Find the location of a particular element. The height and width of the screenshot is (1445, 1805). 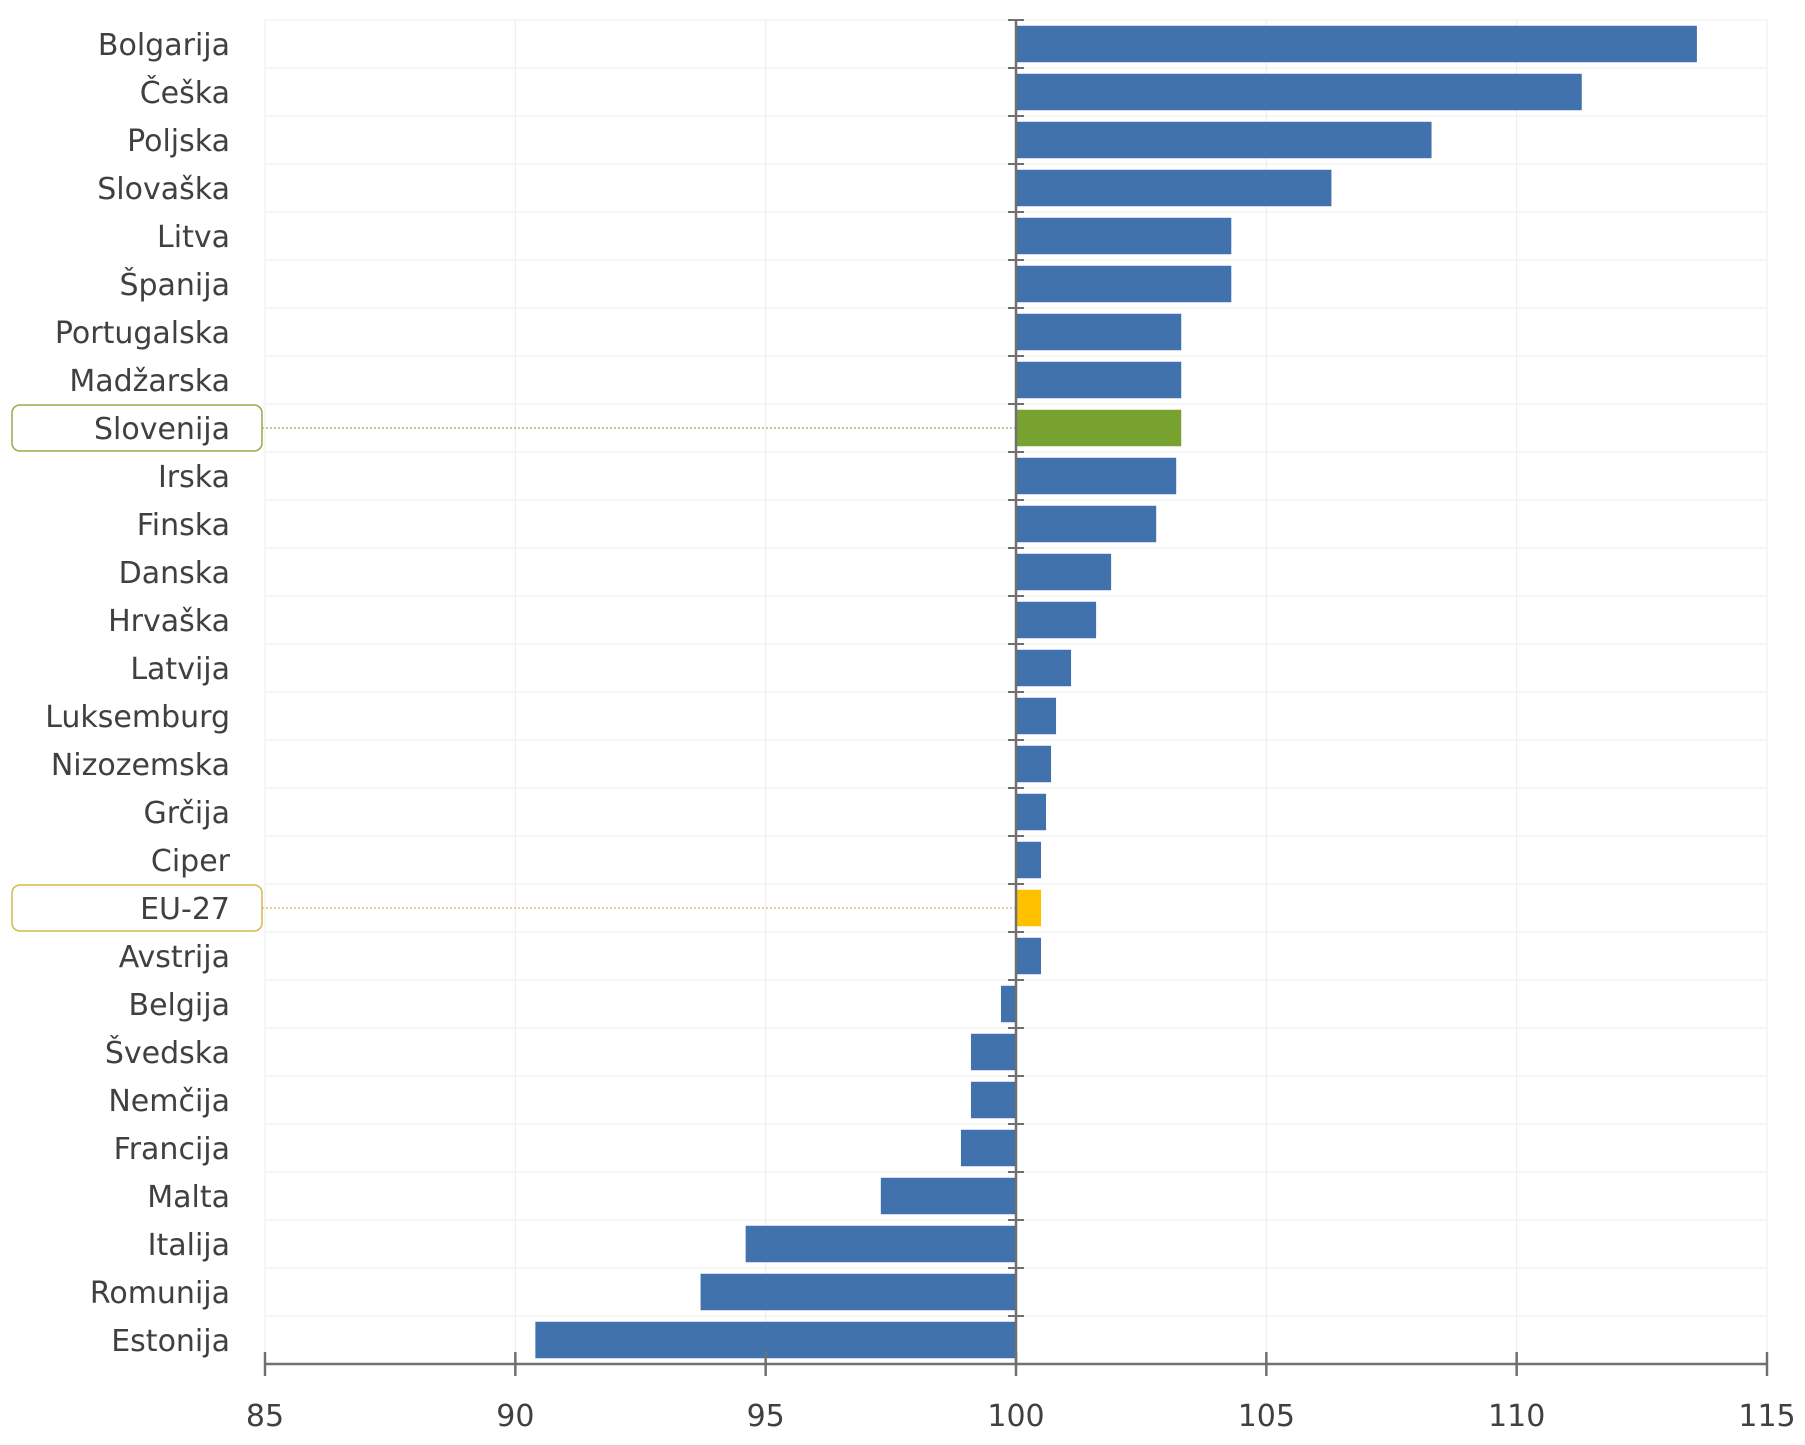

category-label-madzarska: Madžarska is located at coordinates (149, 381).